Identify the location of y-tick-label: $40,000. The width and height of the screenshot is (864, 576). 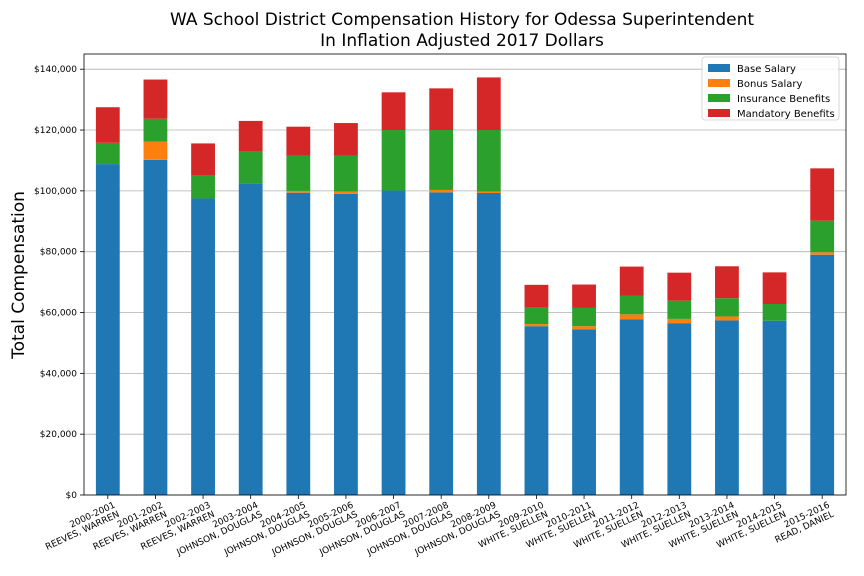
(58, 374).